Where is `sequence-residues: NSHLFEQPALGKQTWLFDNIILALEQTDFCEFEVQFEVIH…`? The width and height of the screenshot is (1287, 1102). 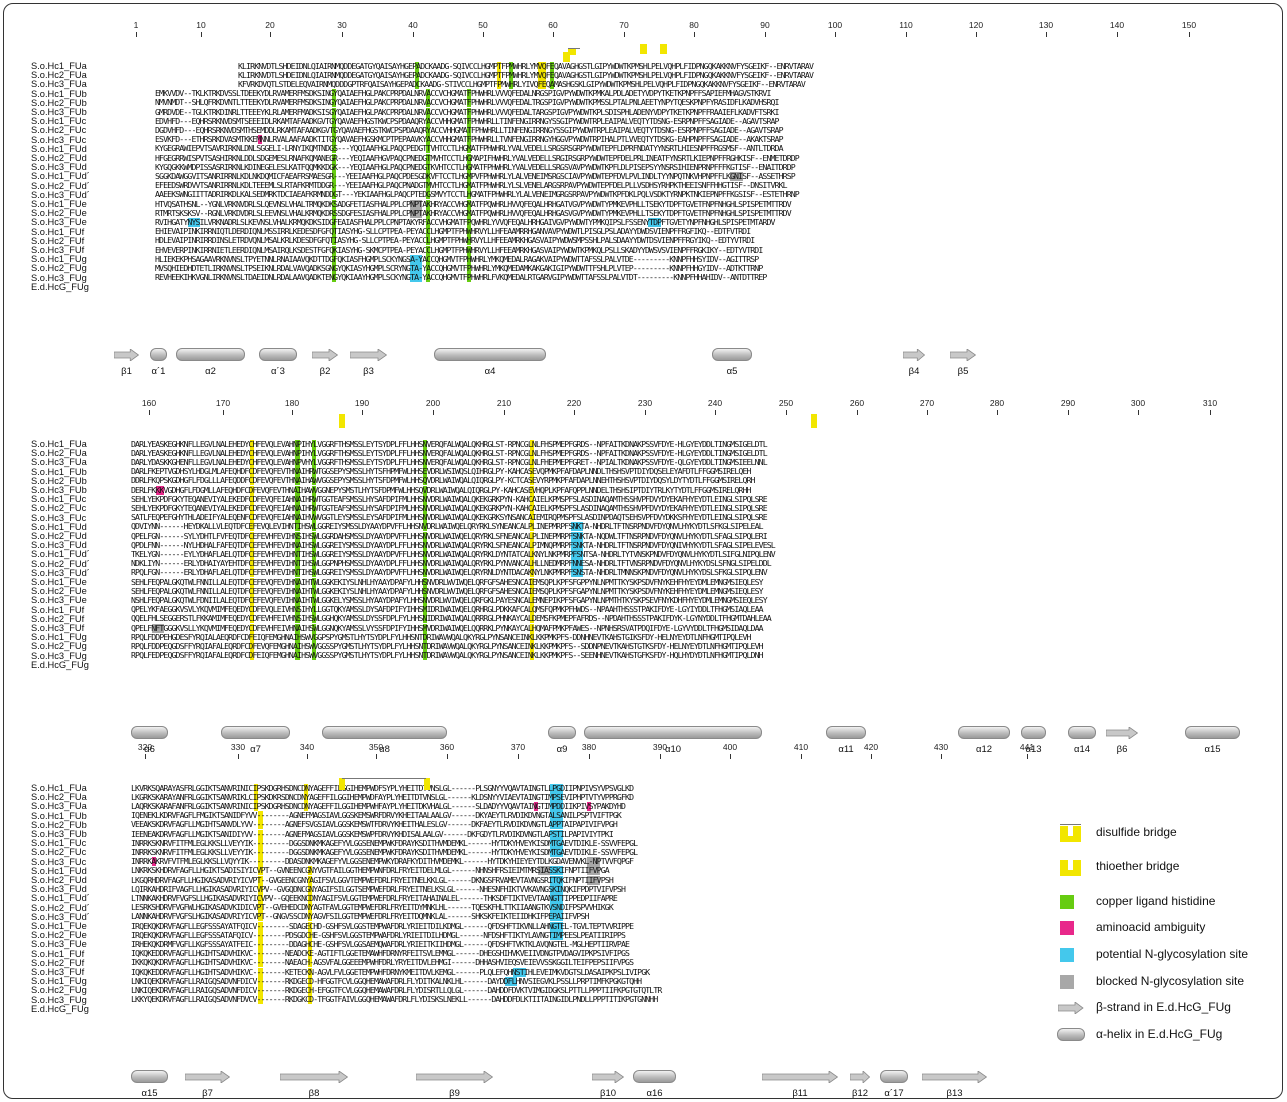
sequence-residues: NSHLFEQPALGKQTWLFDNIILALEQTDFCEFEVQFEVIH… is located at coordinates (449, 599).